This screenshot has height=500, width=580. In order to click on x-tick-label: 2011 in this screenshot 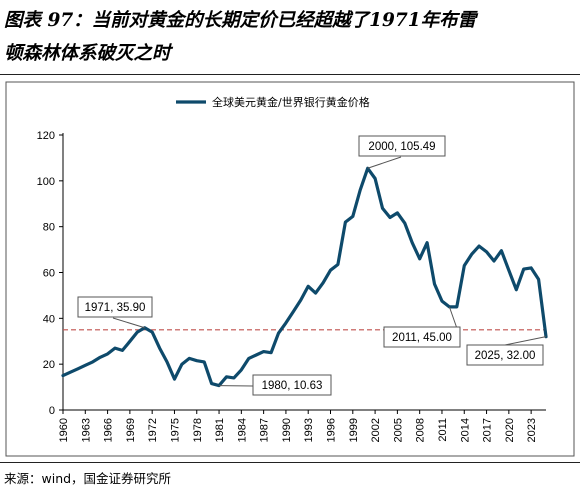, I will do `click(443, 430)`.